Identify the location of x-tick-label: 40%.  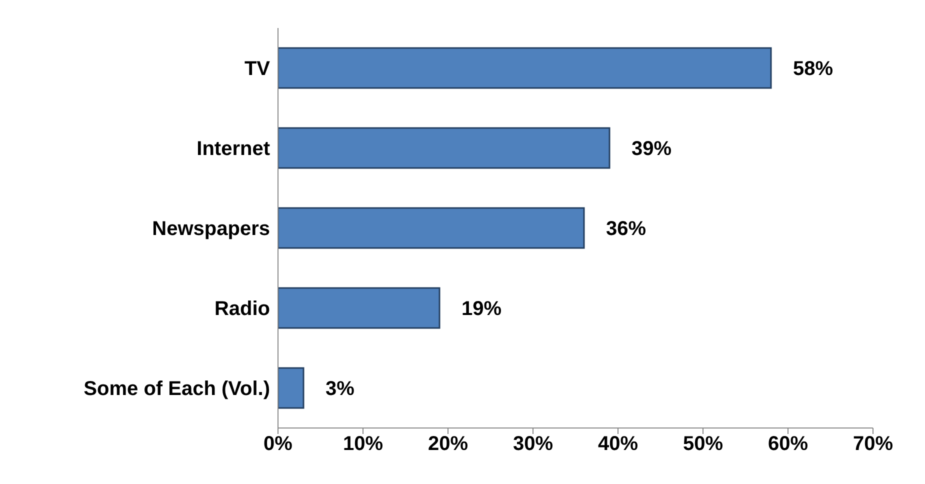
(618, 444).